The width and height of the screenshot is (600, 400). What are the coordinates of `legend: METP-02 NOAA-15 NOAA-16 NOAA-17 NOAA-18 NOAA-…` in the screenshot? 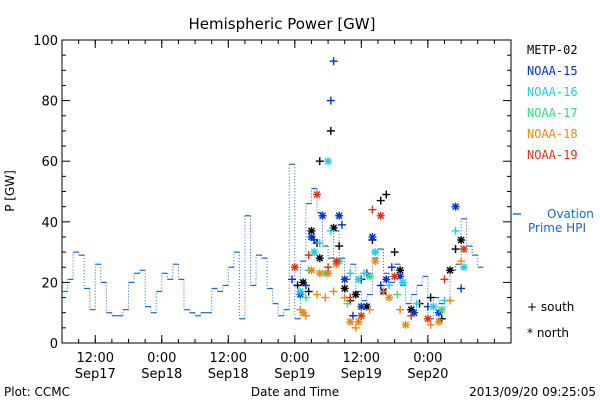 It's located at (553, 191).